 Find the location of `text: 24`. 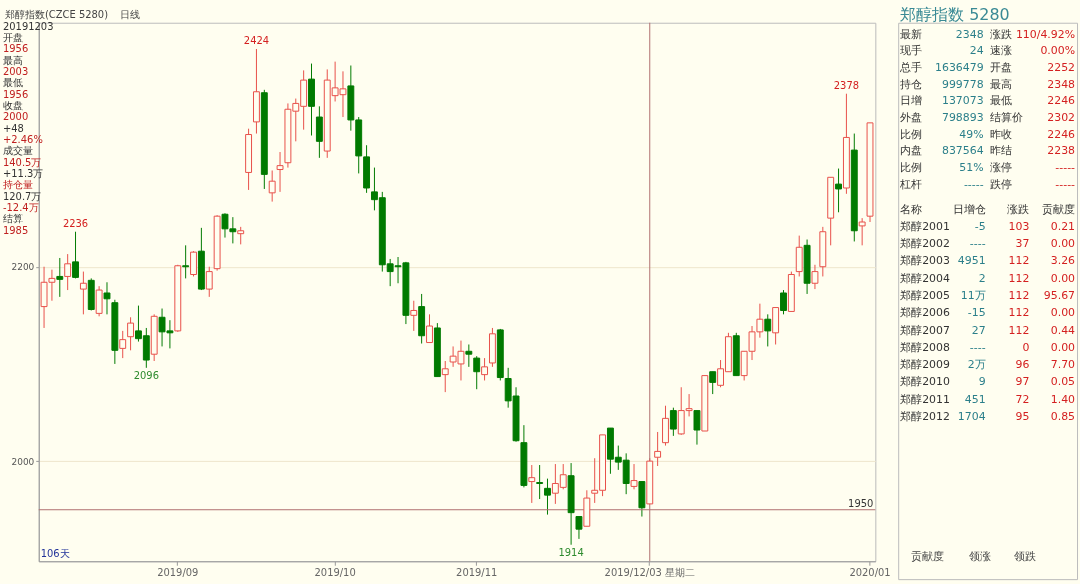

text: 24 is located at coordinates (976, 51).